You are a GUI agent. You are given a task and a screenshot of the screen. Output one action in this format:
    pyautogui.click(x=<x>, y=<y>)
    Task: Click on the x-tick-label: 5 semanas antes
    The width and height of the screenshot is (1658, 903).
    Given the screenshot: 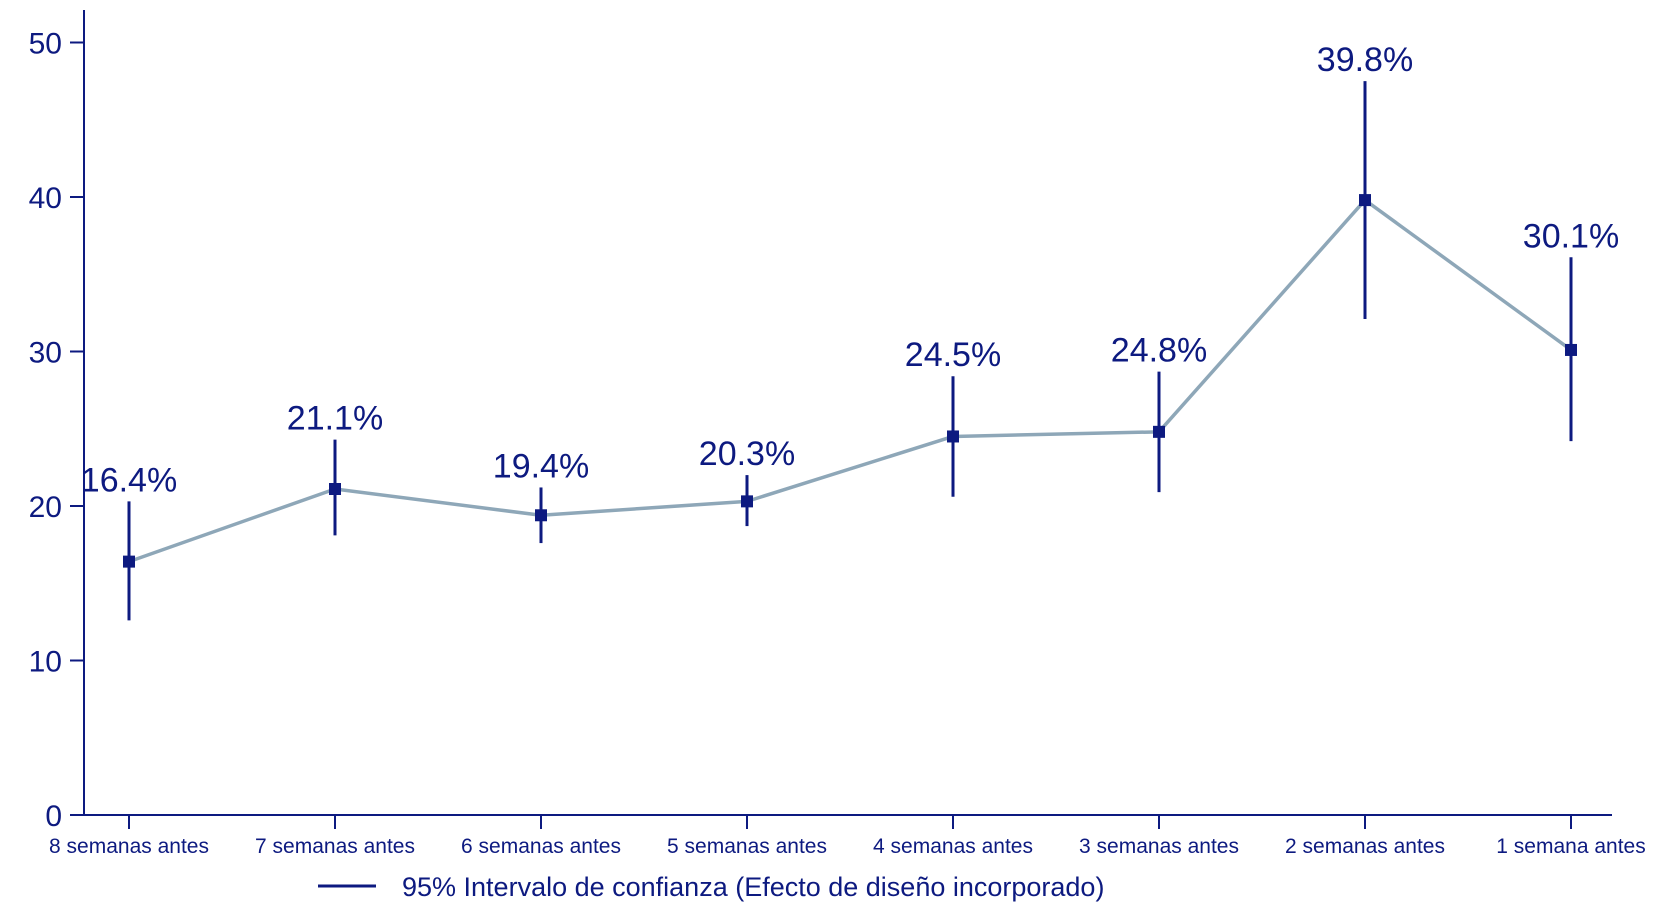 What is the action you would take?
    pyautogui.click(x=747, y=846)
    